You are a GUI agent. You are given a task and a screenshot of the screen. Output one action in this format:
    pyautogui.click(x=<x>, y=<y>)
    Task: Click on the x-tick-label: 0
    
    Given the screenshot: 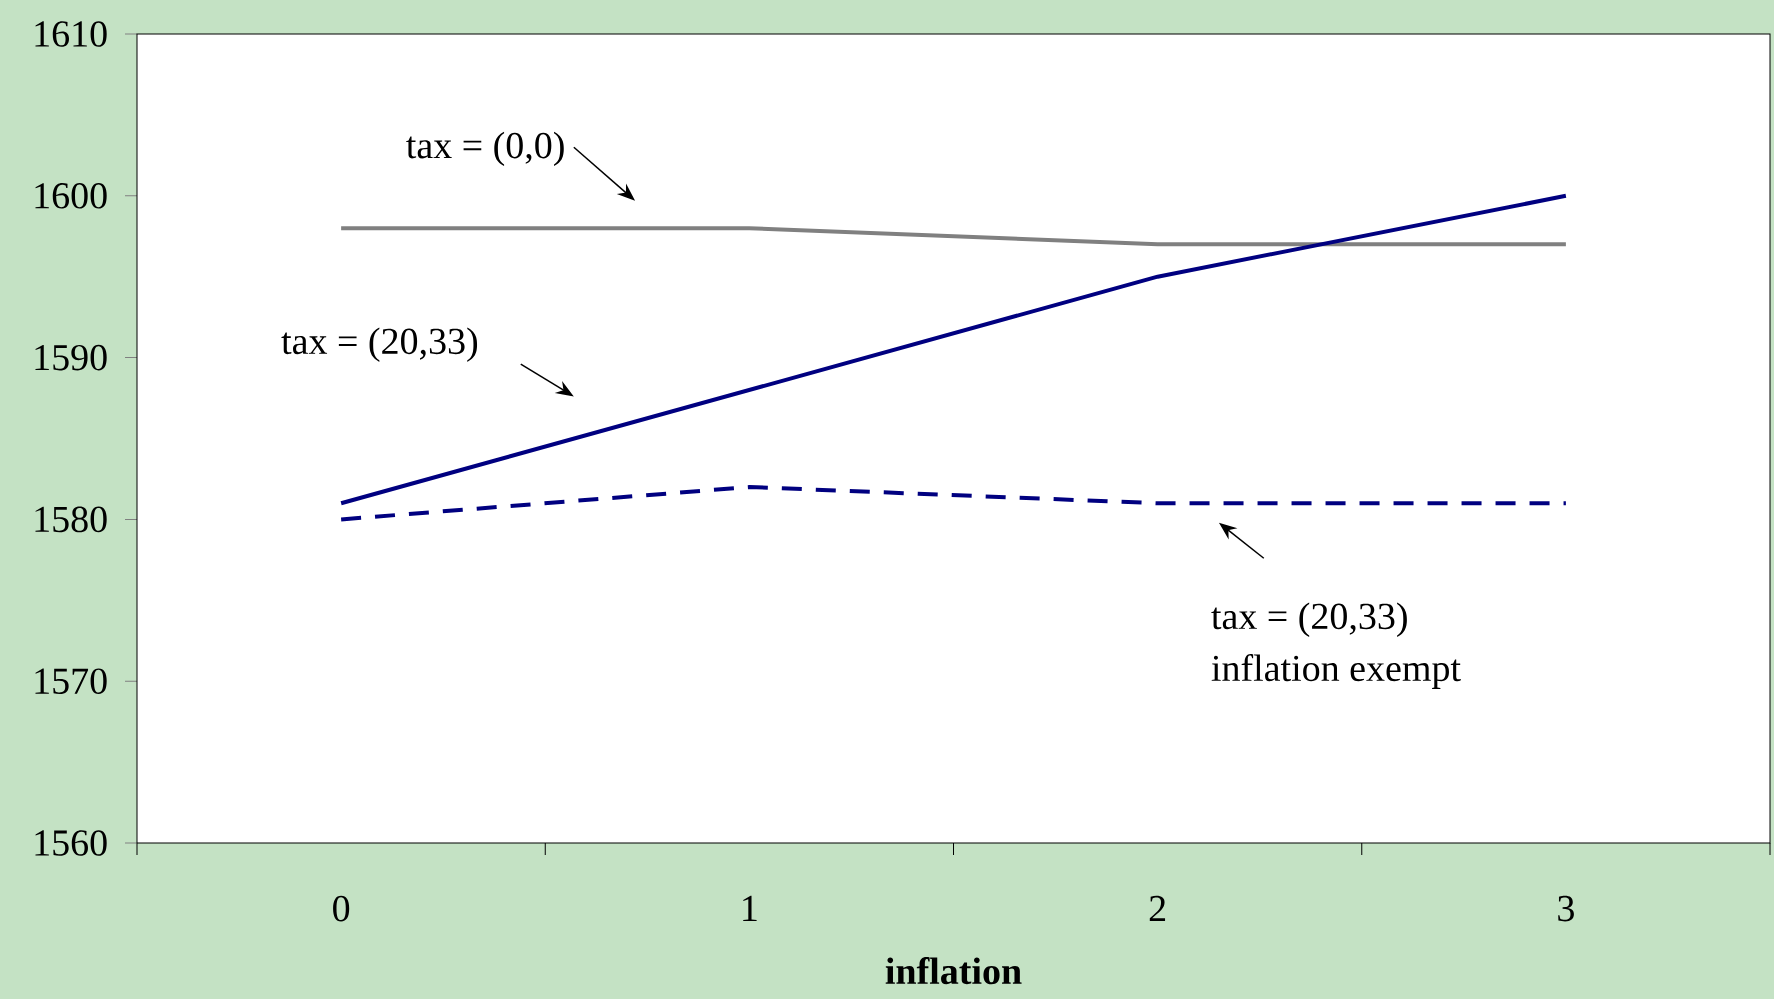 What is the action you would take?
    pyautogui.click(x=341, y=908)
    